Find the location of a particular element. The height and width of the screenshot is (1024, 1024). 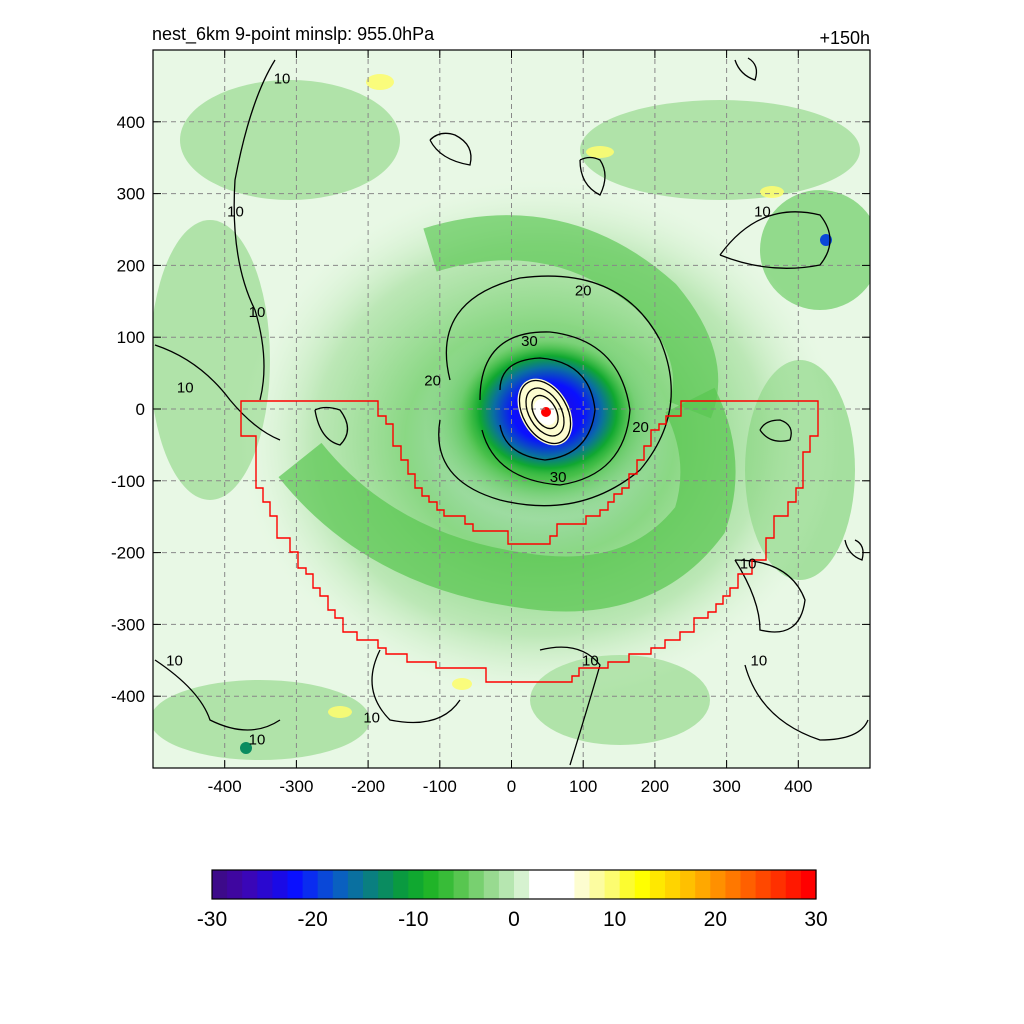

colorbar-tick-label: 0 is located at coordinates (514, 919).